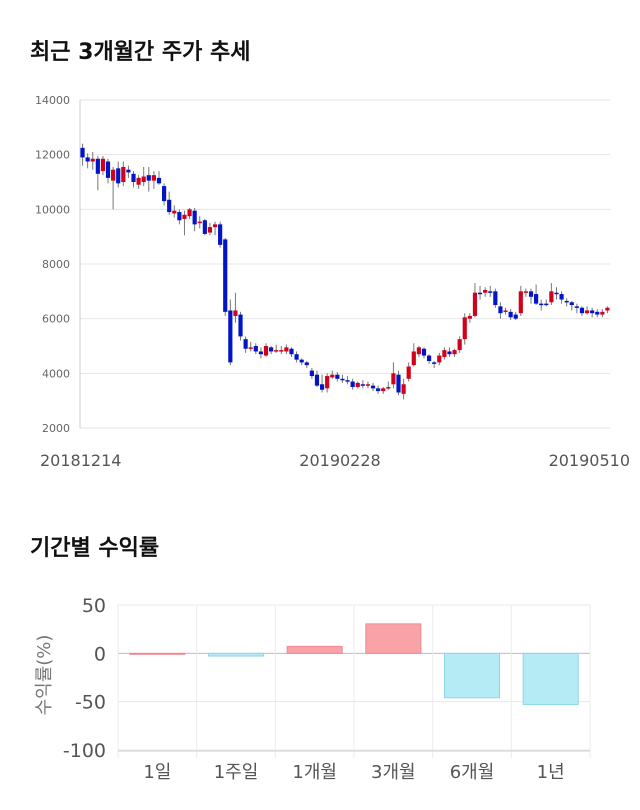 Image resolution: width=640 pixels, height=810 pixels. What do you see at coordinates (354, 664) in the screenshot?
I see `returns-bars` at bounding box center [354, 664].